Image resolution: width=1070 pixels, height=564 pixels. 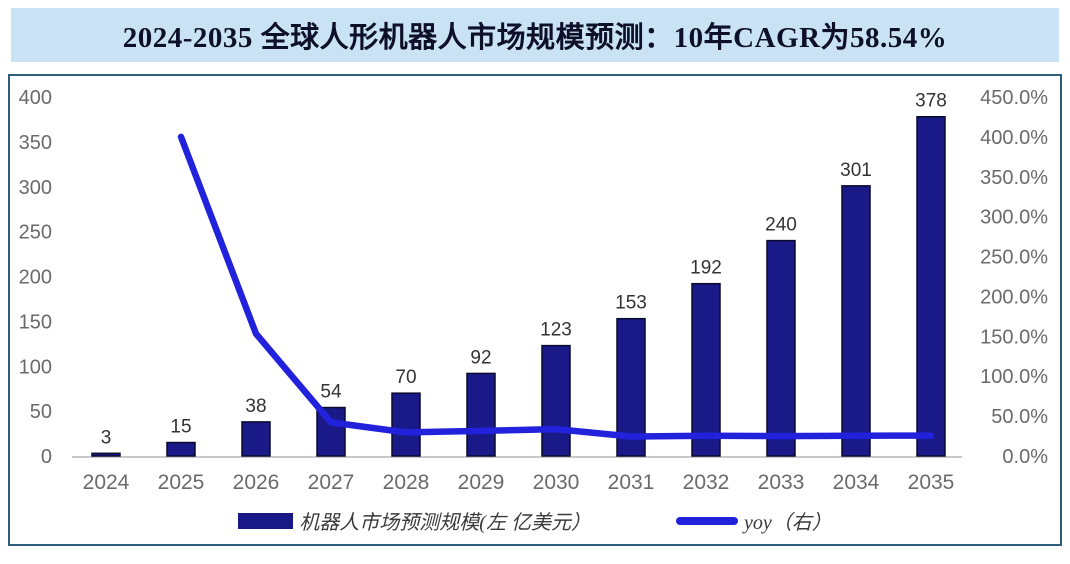 What do you see at coordinates (106, 482) in the screenshot?
I see `x-axis-label: 2024` at bounding box center [106, 482].